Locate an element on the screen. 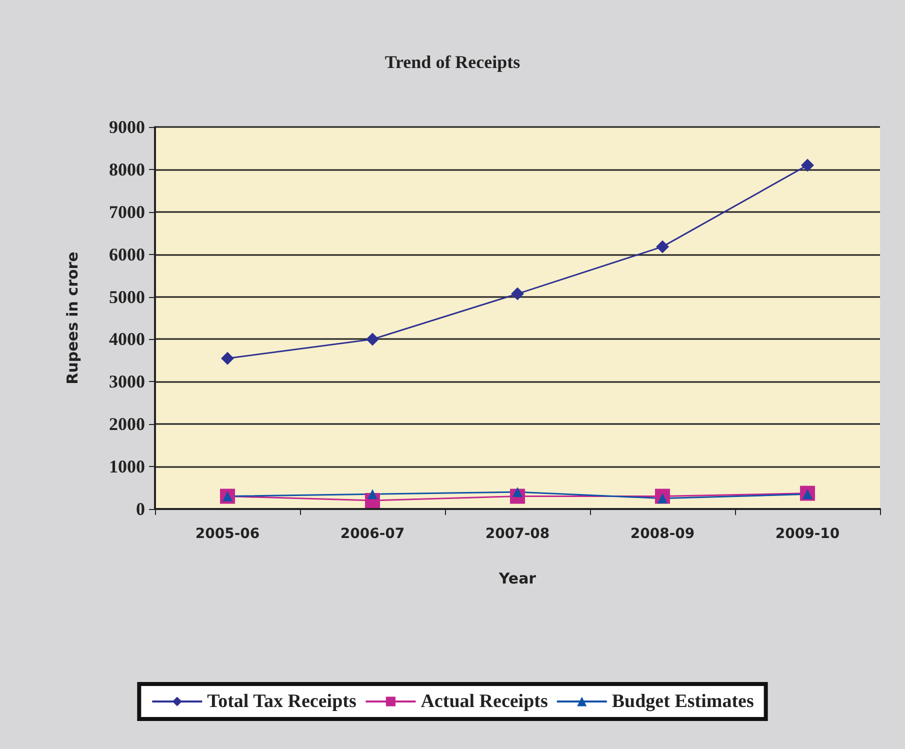  y-tick-label: 7000 is located at coordinates (127, 212).